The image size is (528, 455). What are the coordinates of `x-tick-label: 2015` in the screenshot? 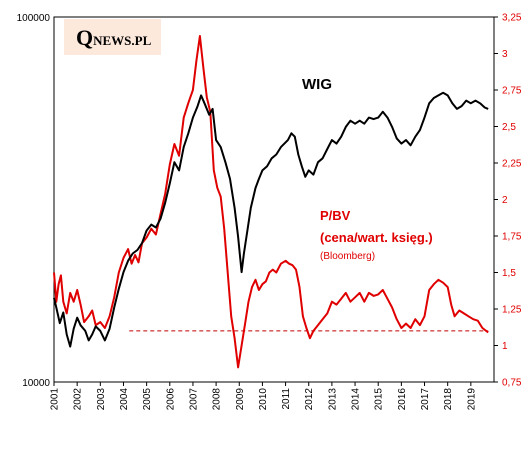 It's located at (379, 399).